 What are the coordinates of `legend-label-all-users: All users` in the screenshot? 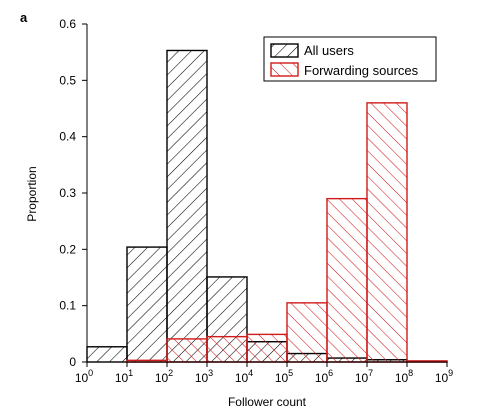 It's located at (329, 50).